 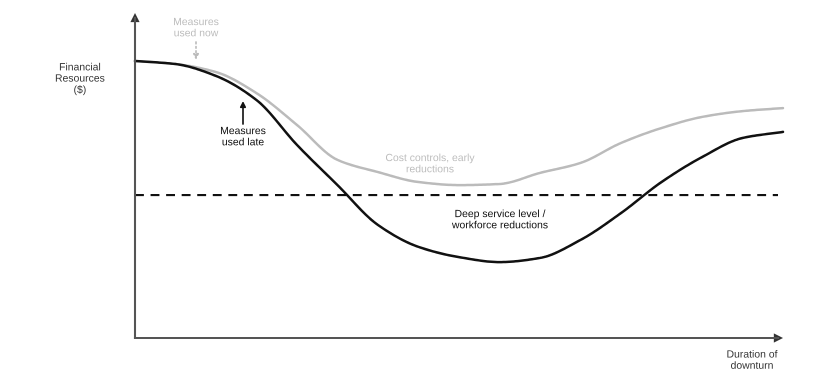 What do you see at coordinates (196, 27) in the screenshot?
I see `text: Measures used now` at bounding box center [196, 27].